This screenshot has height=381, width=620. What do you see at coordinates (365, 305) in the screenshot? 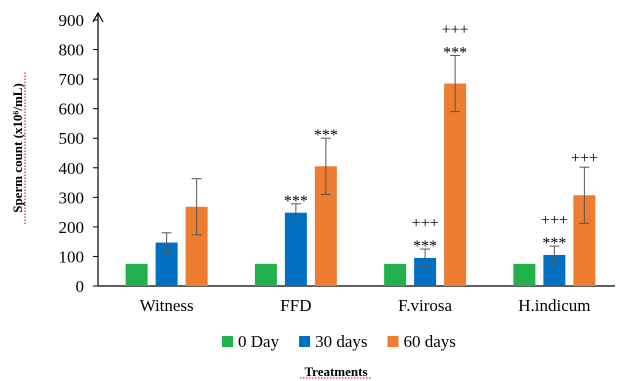
I see `category-labels: Witness FFD F.virosa H.indicum` at bounding box center [365, 305].